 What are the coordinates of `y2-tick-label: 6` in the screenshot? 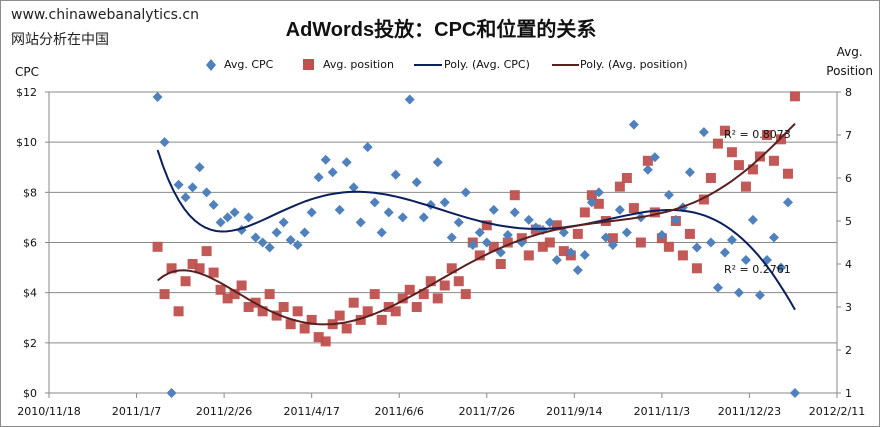 It's located at (848, 178).